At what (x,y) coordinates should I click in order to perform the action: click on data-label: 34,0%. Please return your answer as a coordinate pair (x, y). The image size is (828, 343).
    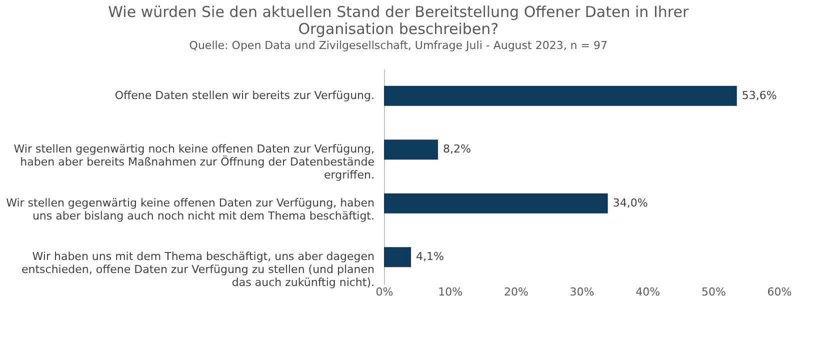
    Looking at the image, I should click on (630, 203).